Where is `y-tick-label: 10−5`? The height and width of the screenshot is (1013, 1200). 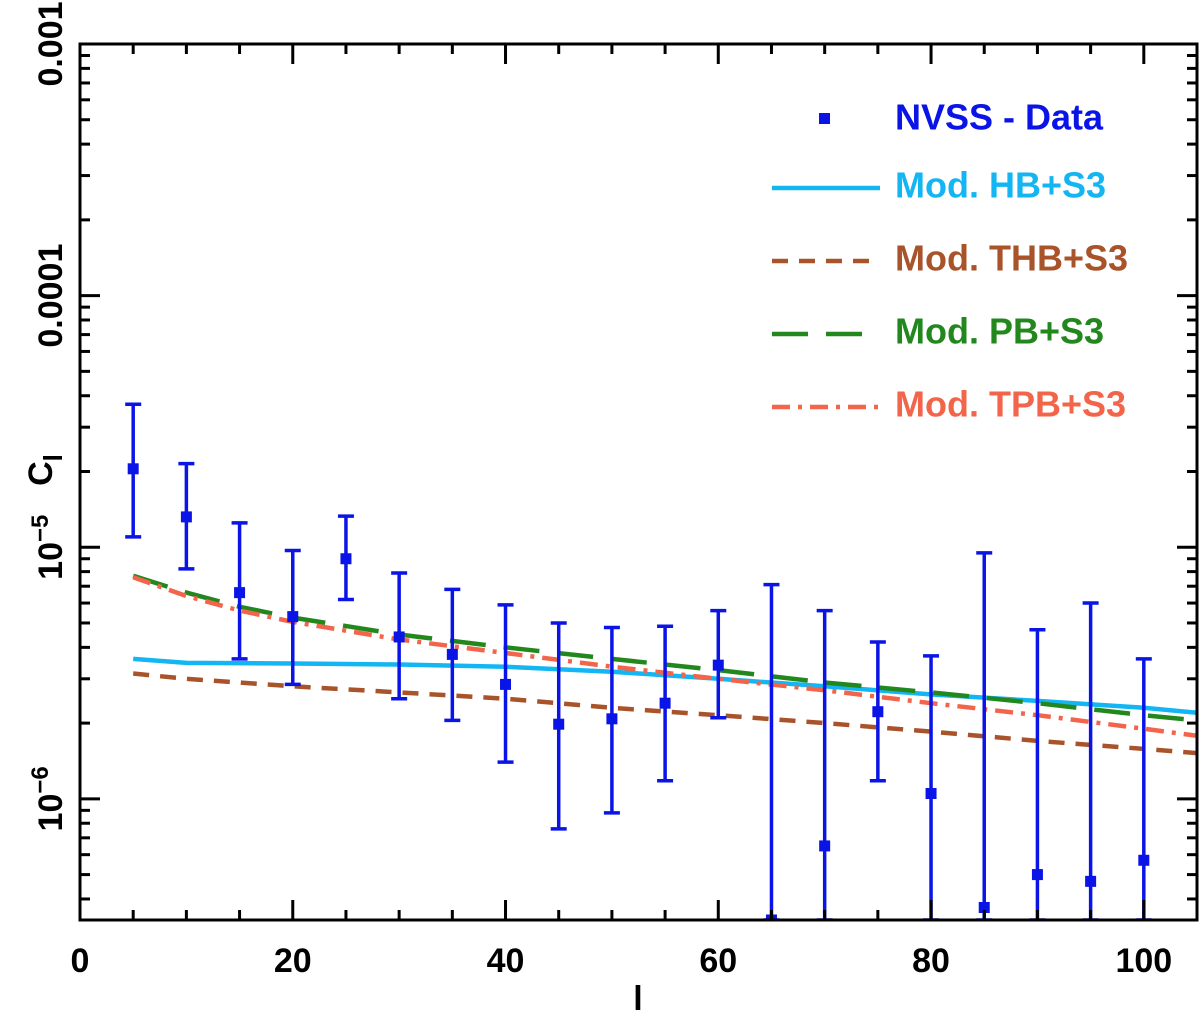
y-tick-label: 10−5 is located at coordinates (48, 547).